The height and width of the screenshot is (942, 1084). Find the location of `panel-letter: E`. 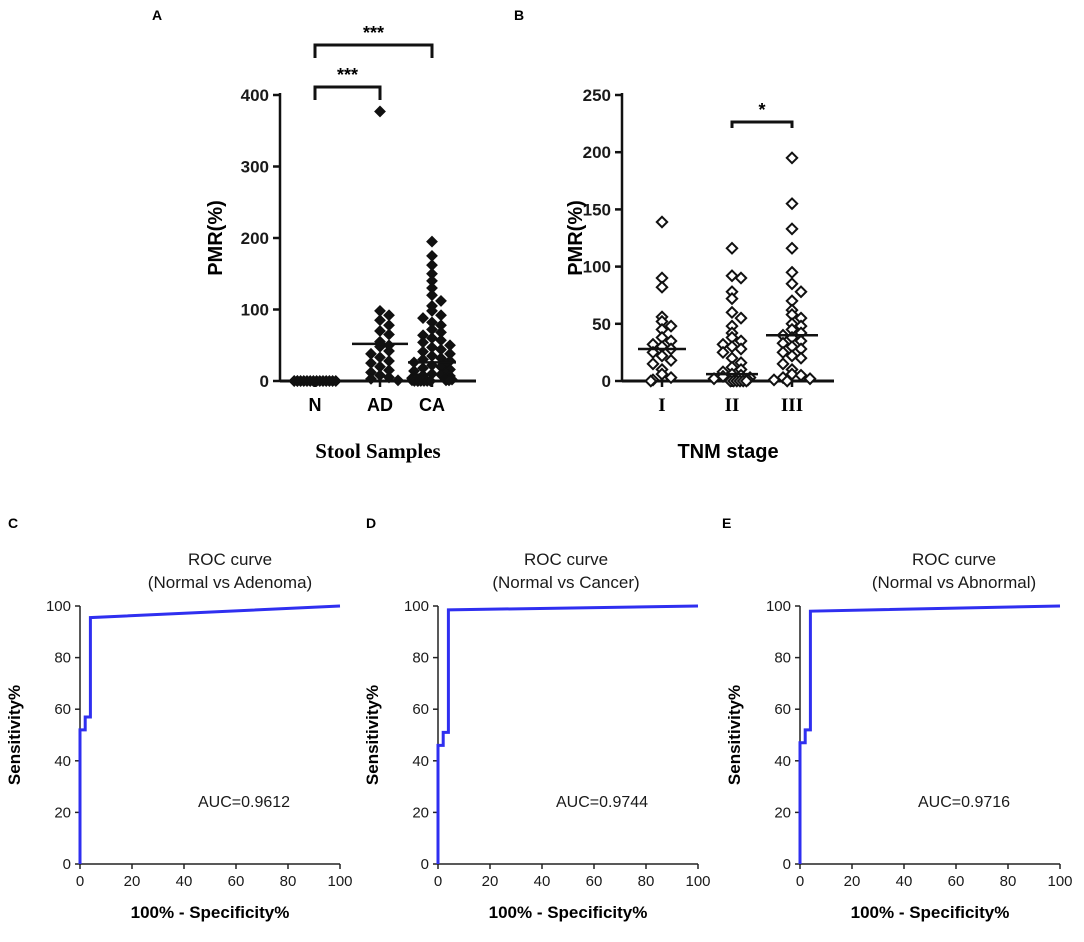

panel-letter: E is located at coordinates (726, 523).